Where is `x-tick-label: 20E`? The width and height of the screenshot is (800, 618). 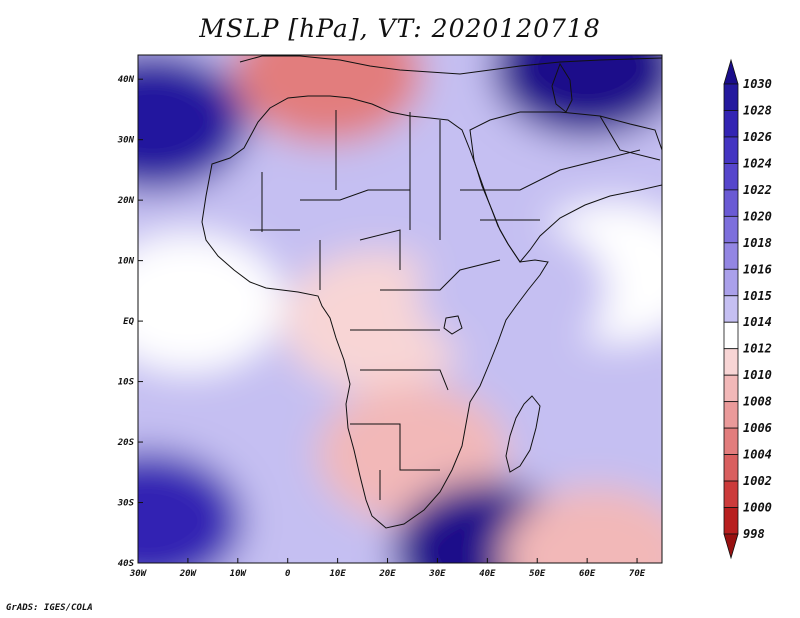
x-tick-label: 20E is located at coordinates (387, 574).